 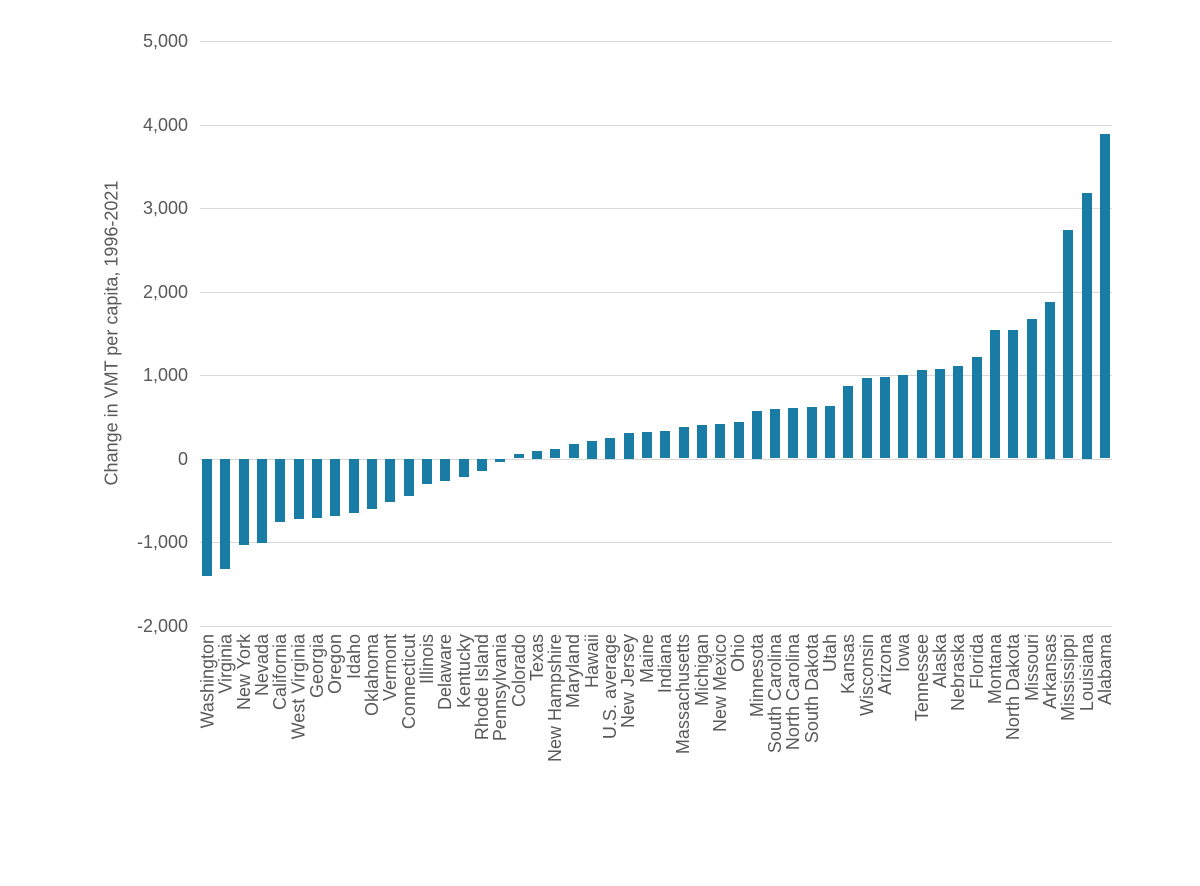 I want to click on x-tick-label: Pennsylvania, so click(x=500, y=688).